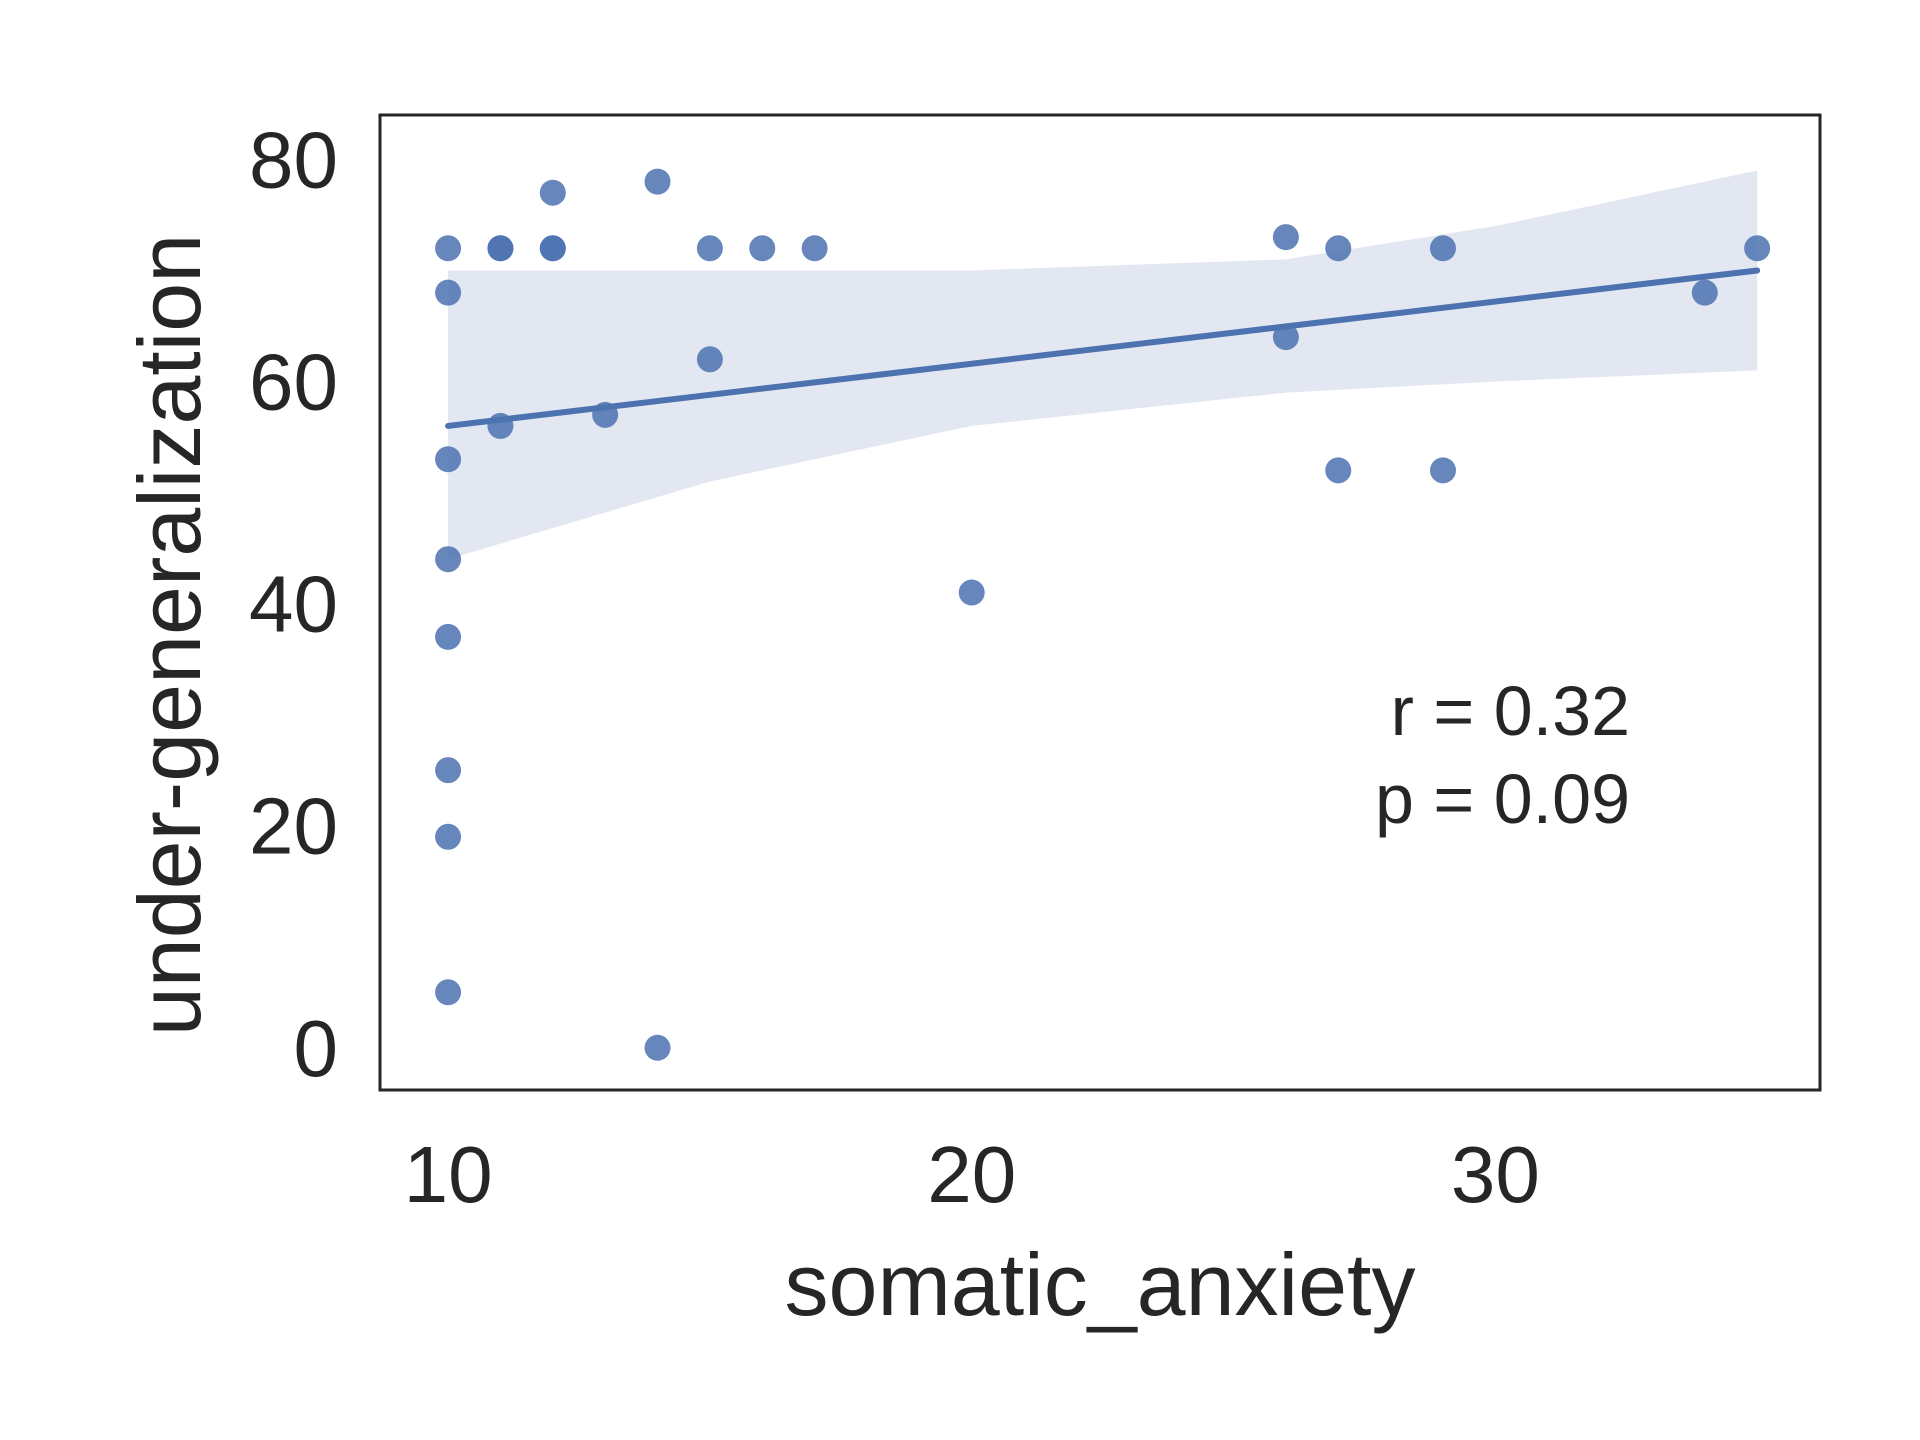 This screenshot has height=1440, width=1920. I want to click on y-tick-label: 40, so click(293, 604).